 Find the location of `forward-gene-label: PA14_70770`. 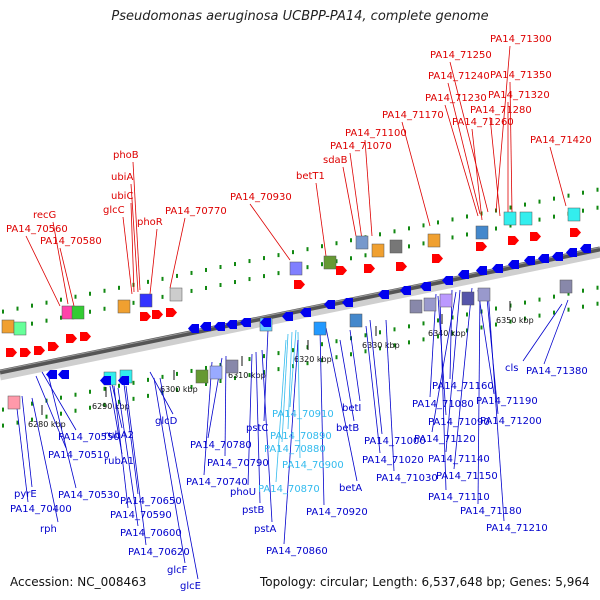

forward-gene-label: PA14_70770 is located at coordinates (196, 211).